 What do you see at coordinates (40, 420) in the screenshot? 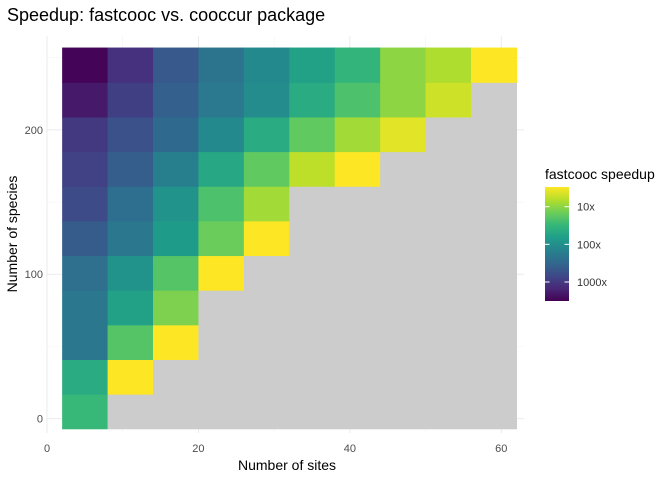
I see `y-tick-label: 0` at bounding box center [40, 420].